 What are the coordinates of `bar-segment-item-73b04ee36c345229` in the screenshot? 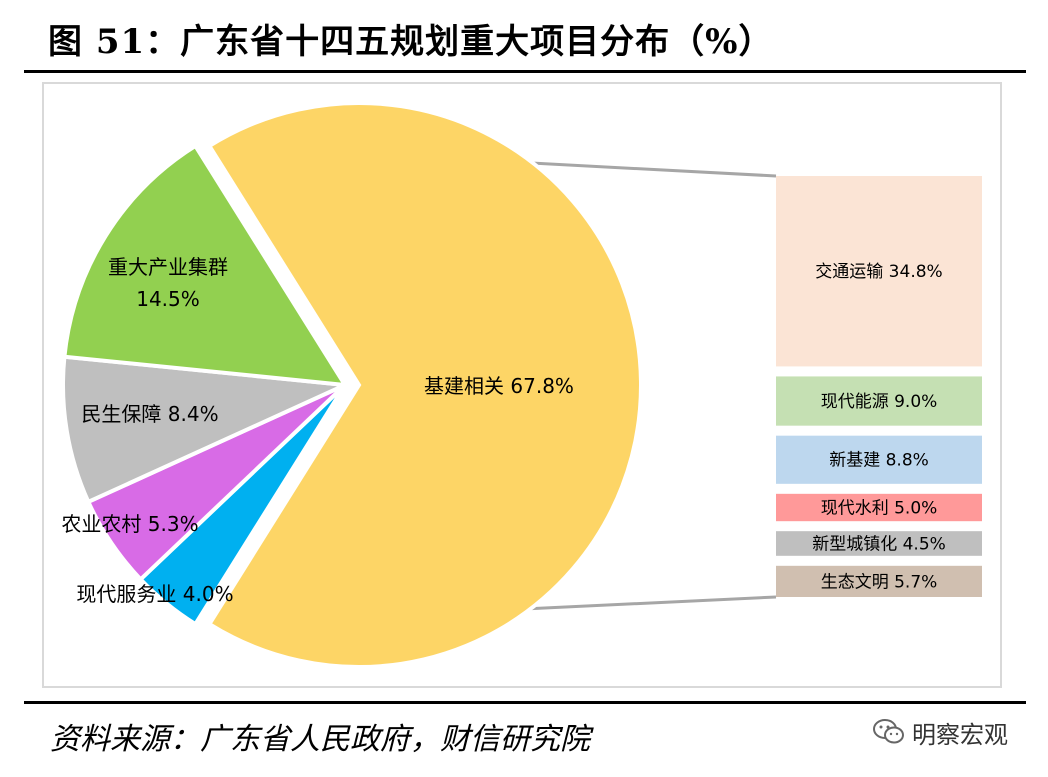 It's located at (879, 507).